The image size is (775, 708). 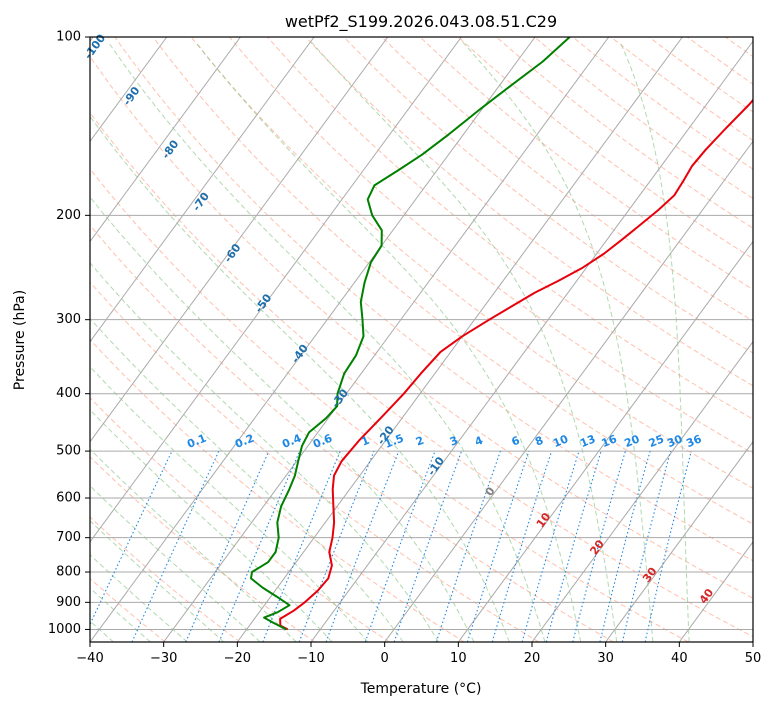 What do you see at coordinates (68, 498) in the screenshot?
I see `y-tick-label: 600` at bounding box center [68, 498].